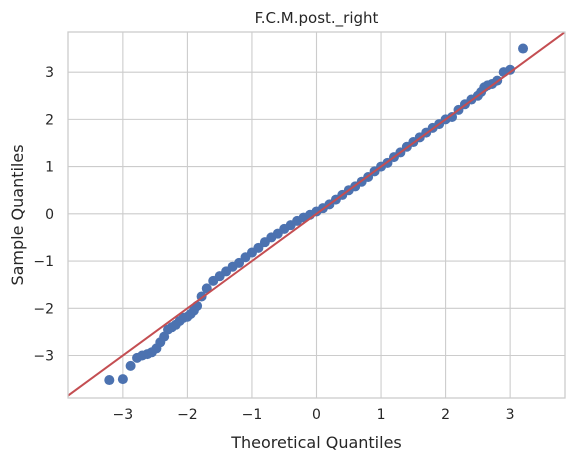  What do you see at coordinates (187, 415) in the screenshot?
I see `x-tick-label: −2` at bounding box center [187, 415].